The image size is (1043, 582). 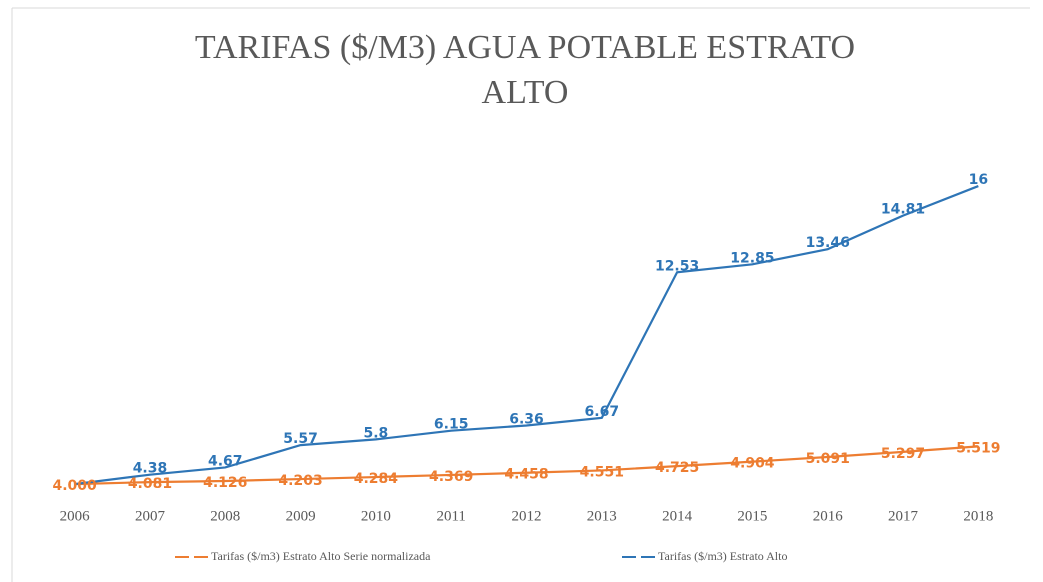 I want to click on data-label: 6.15, so click(x=451, y=425).